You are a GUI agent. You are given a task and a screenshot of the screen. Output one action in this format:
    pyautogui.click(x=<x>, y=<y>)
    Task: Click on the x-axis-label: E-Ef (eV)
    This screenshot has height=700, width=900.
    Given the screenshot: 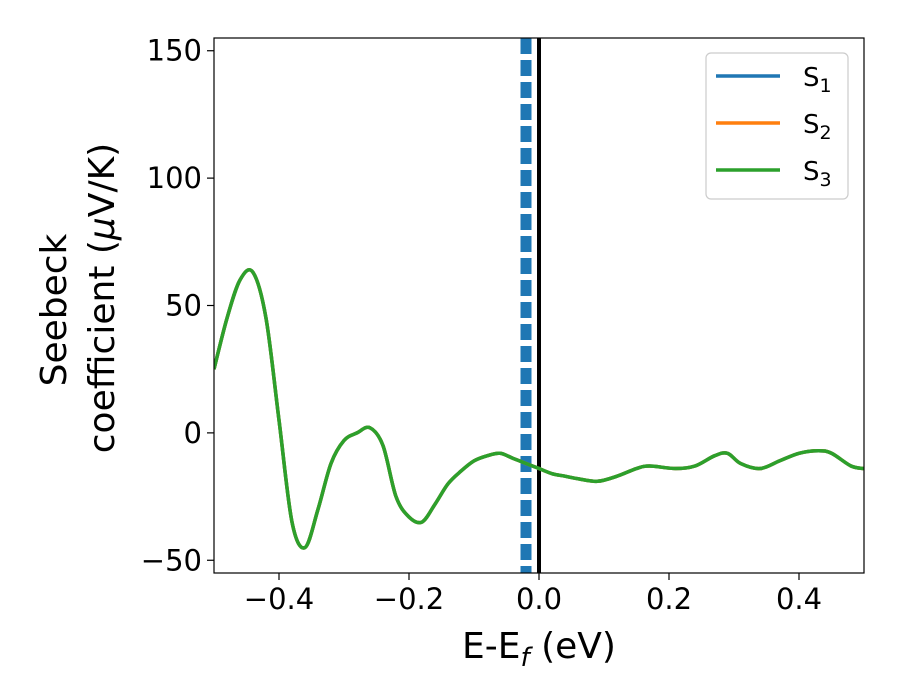 What is the action you would take?
    pyautogui.click(x=539, y=649)
    